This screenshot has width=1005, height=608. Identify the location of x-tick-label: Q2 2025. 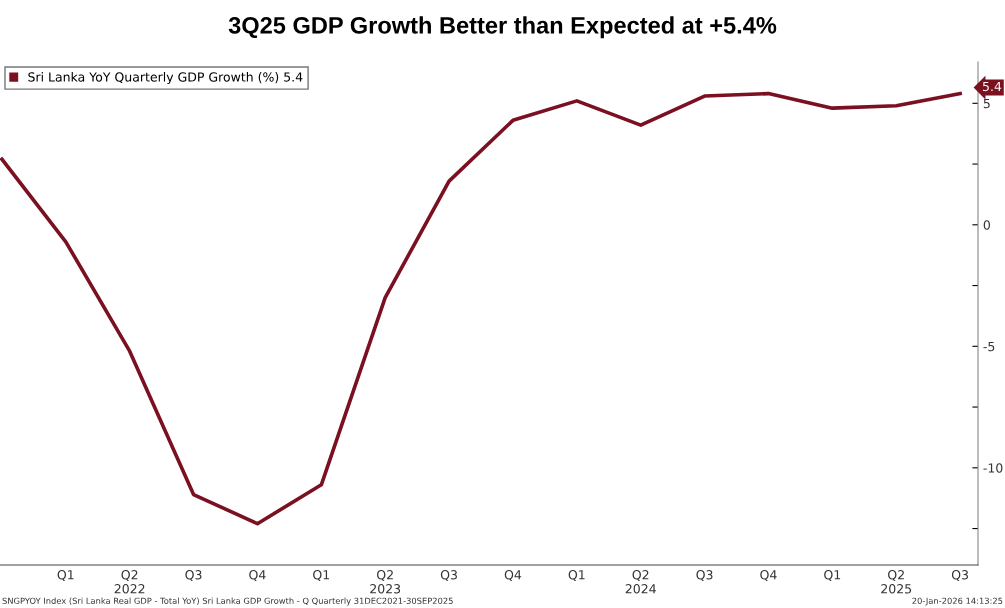
(896, 582).